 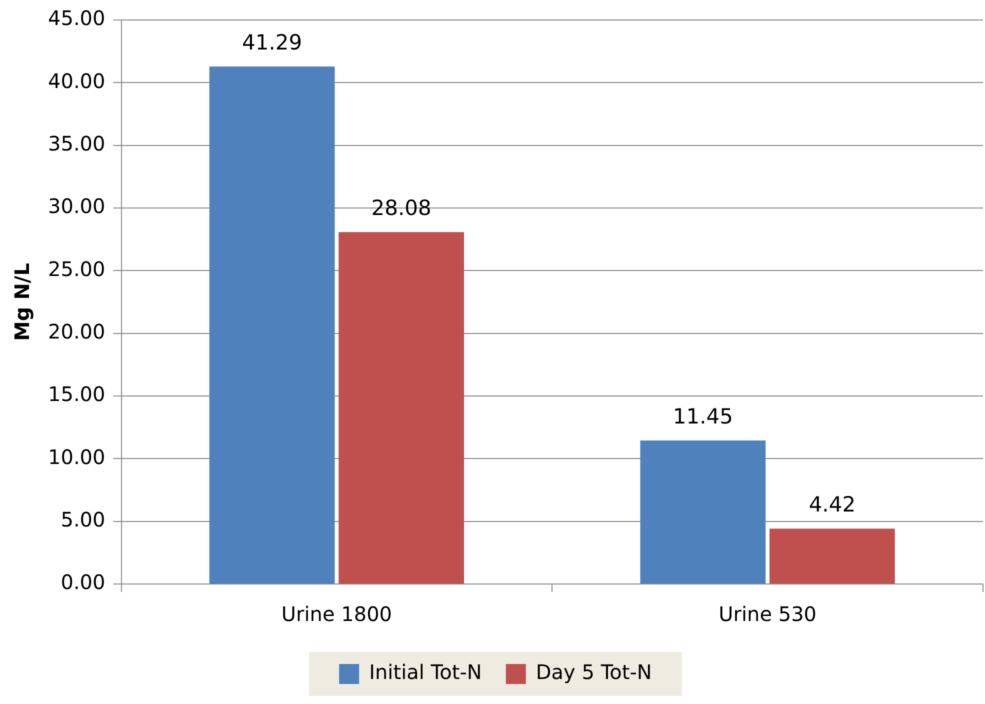 I want to click on y-tick-label: 5.00, so click(x=83, y=520).